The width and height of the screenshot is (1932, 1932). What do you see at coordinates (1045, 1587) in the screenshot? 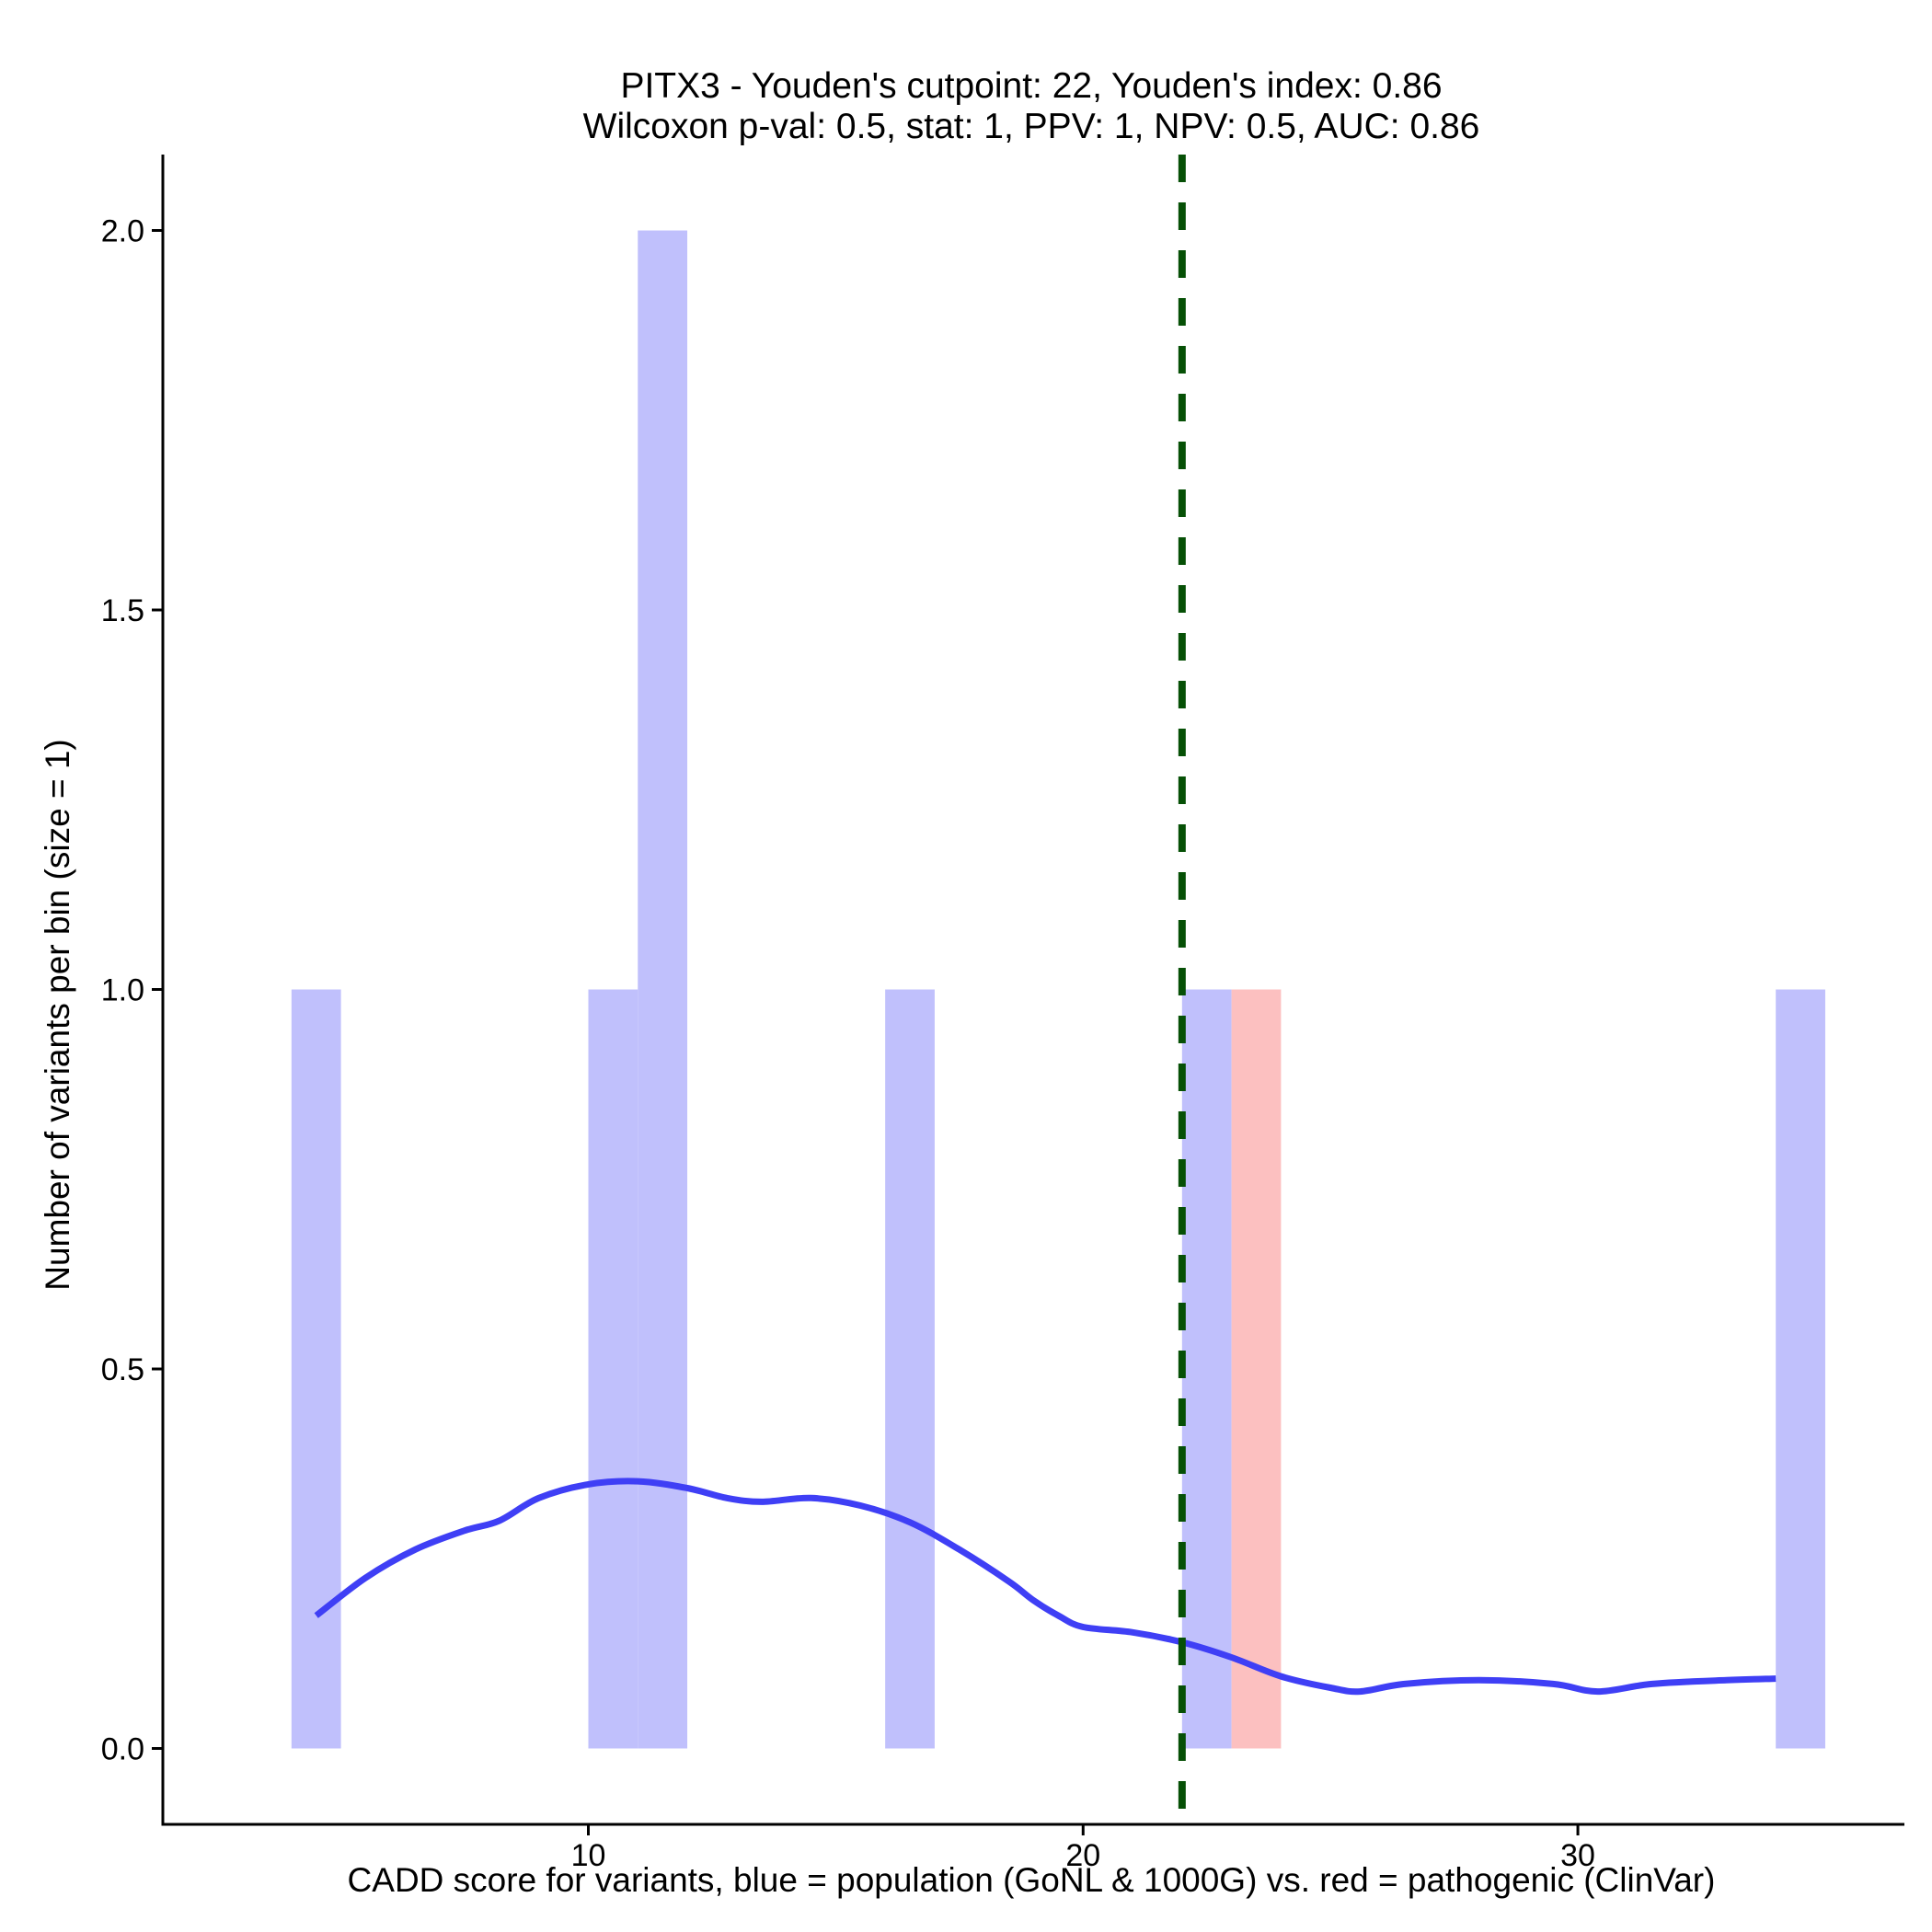
I see `density-curve` at bounding box center [1045, 1587].